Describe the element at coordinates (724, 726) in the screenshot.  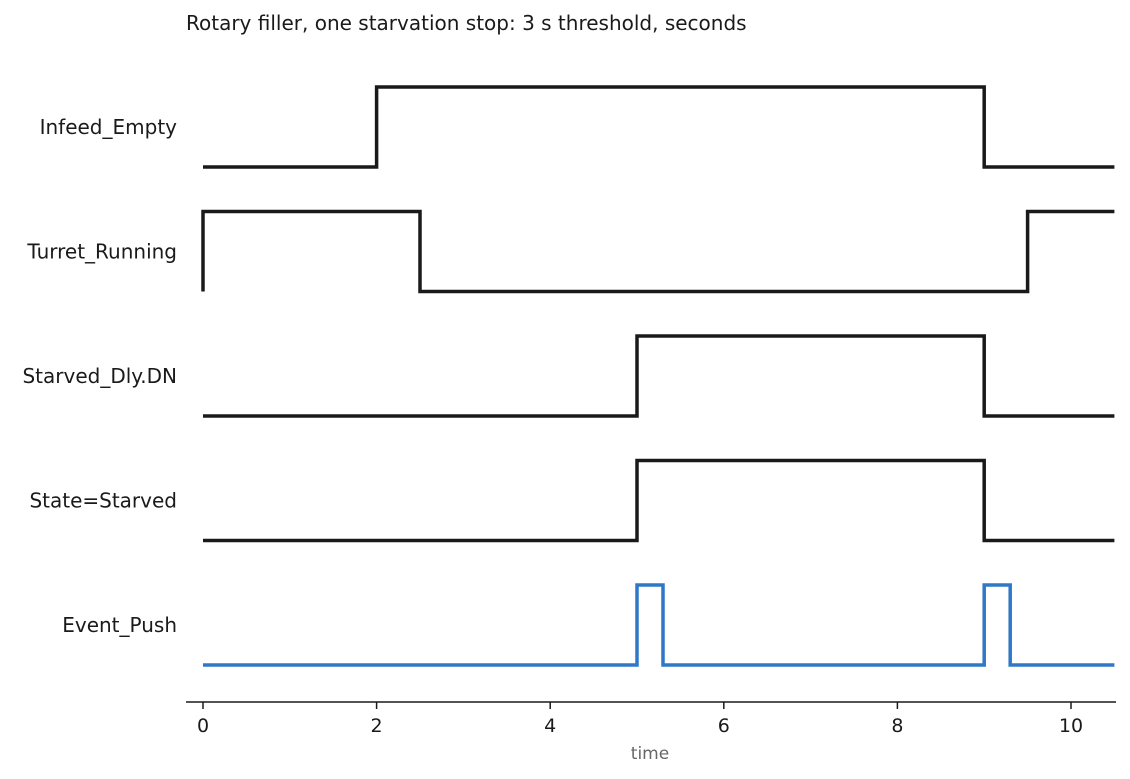
I see `x-tick-label: 6` at that location.